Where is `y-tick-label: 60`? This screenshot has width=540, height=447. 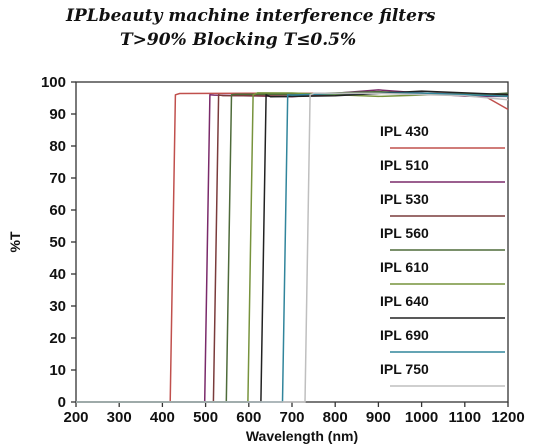 y-tick-label: 60 is located at coordinates (57, 210).